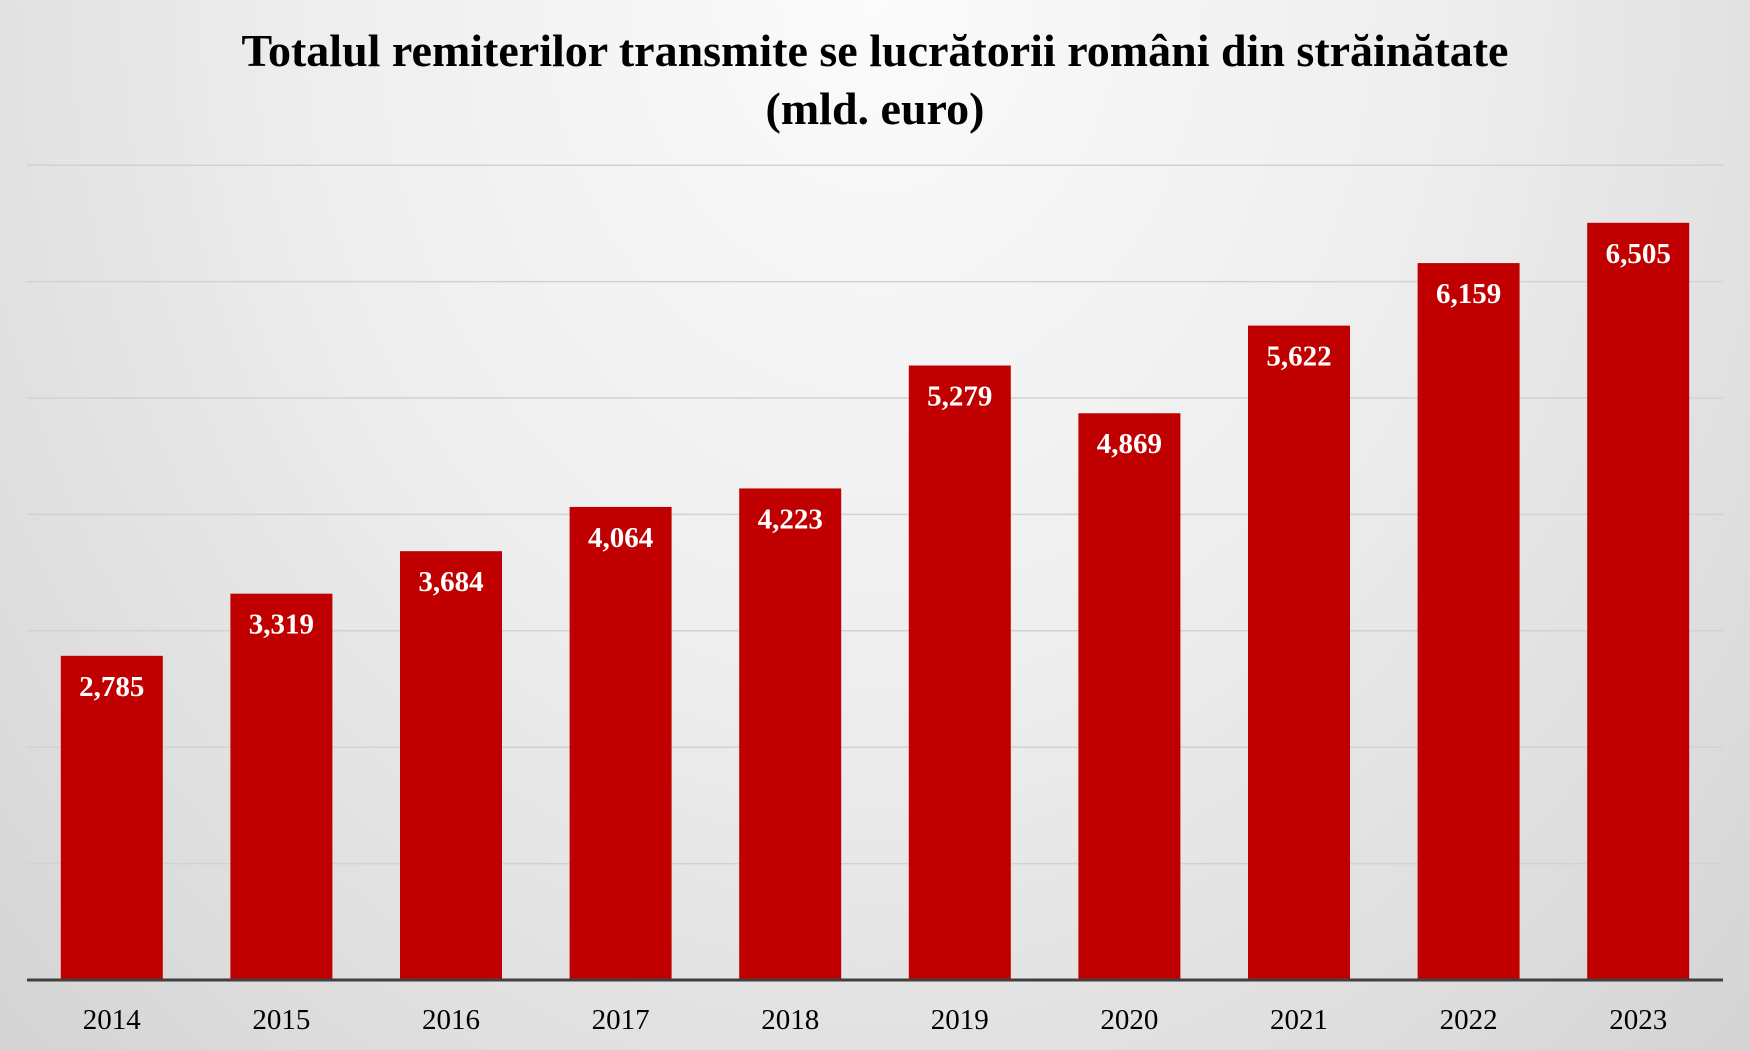 The image size is (1750, 1050). Describe the element at coordinates (1469, 1020) in the screenshot. I see `x-tick-label-2022: 2022` at that location.